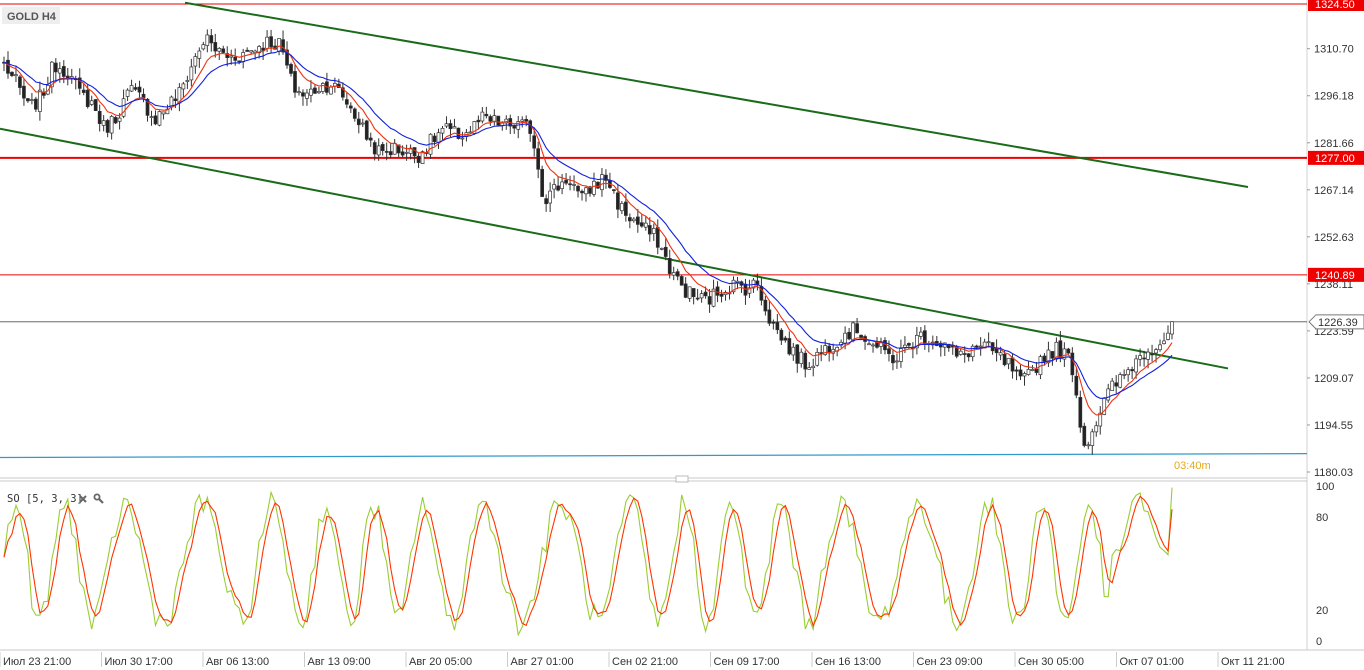 This screenshot has height=670, width=1364. Describe the element at coordinates (1335, 276) in the screenshot. I see `level-label: 1240.89` at that location.